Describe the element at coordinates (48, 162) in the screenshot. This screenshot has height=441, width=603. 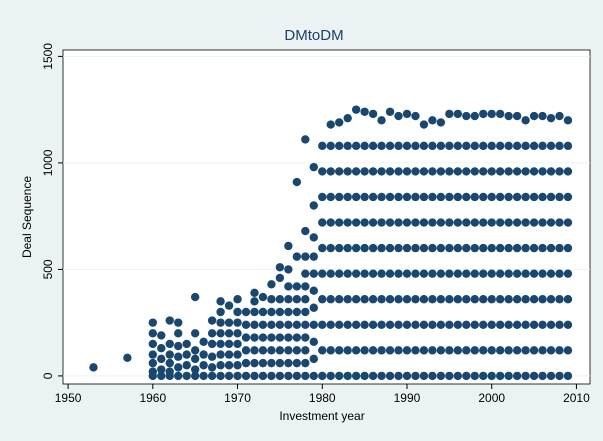
I see `y-tick-label: 1000` at that location.